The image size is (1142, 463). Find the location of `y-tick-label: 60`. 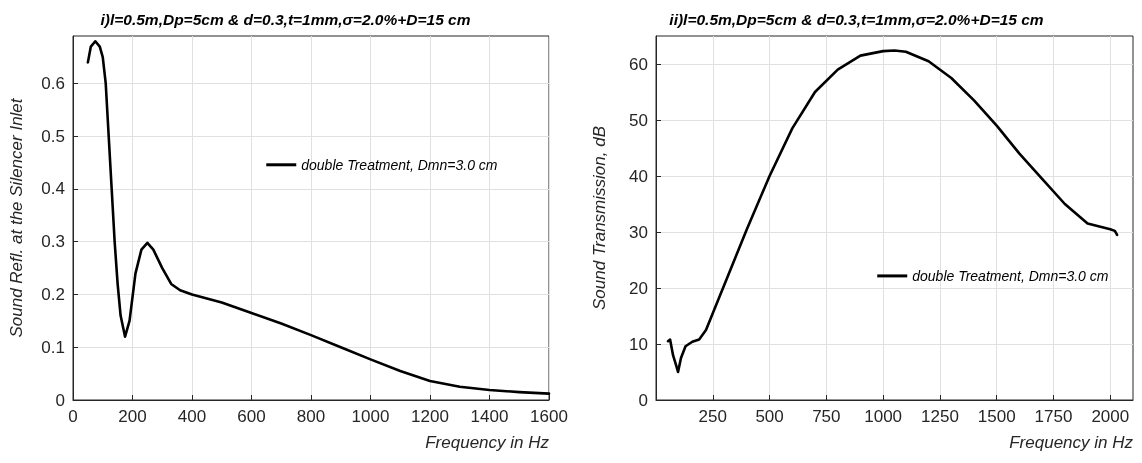

y-tick-label: 60 is located at coordinates (638, 64).